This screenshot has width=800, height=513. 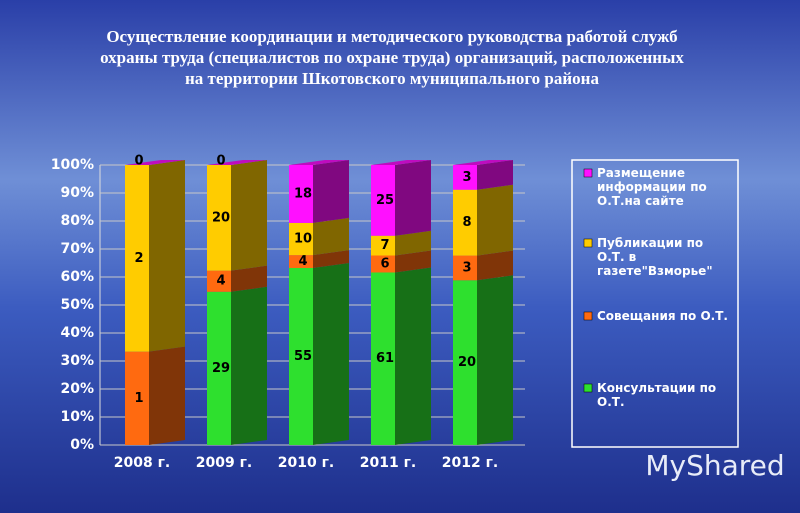 I want to click on x-tick-label: 2009 г., so click(x=224, y=463).